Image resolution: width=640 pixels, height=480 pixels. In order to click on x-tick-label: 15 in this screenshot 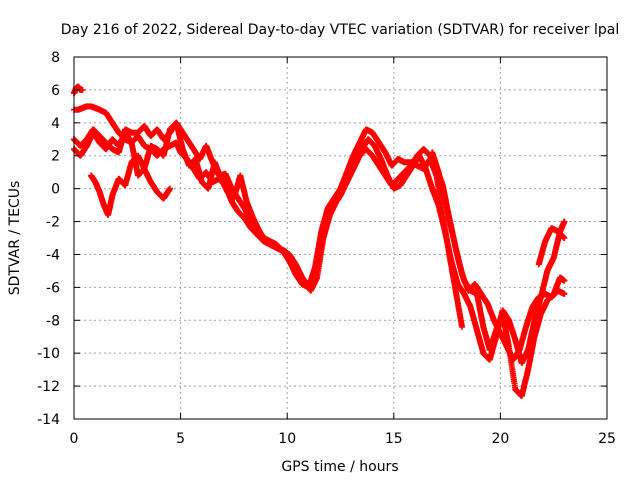, I will do `click(394, 439)`.